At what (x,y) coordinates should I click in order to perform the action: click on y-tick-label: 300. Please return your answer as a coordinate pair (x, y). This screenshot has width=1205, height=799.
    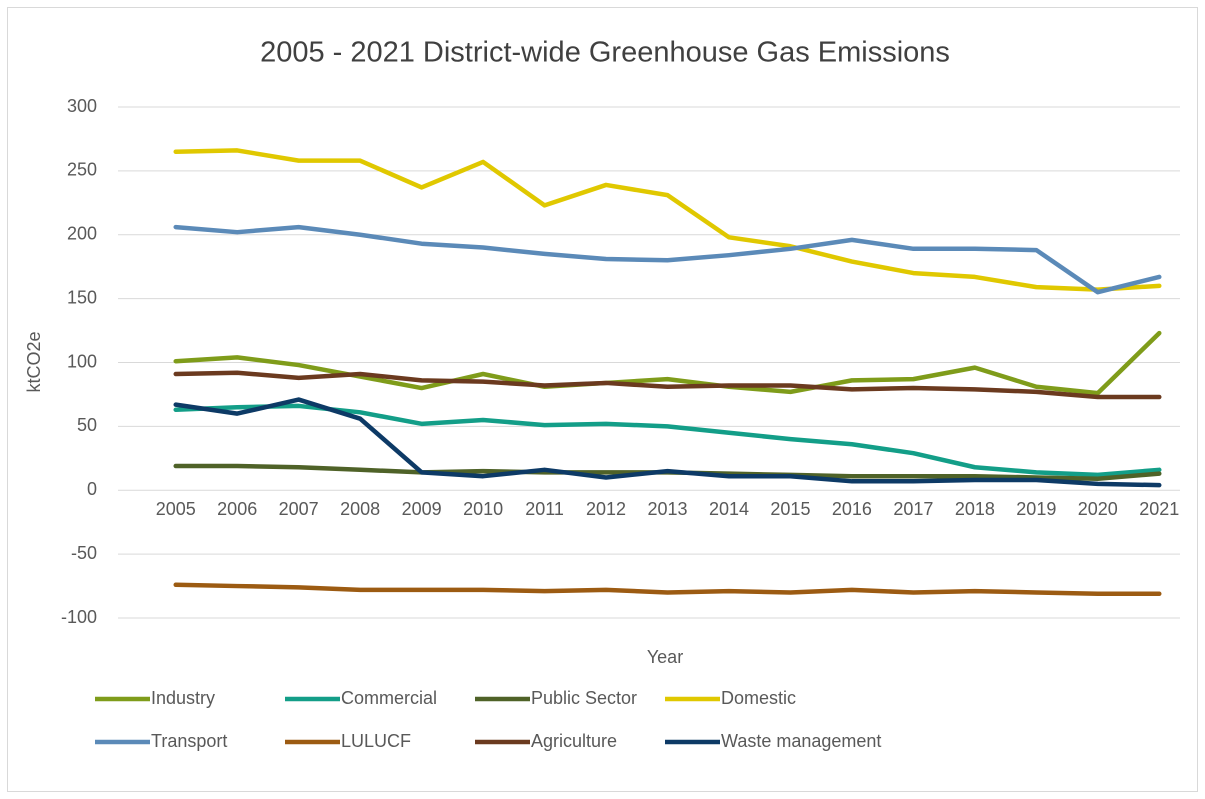
    Looking at the image, I should click on (82, 106).